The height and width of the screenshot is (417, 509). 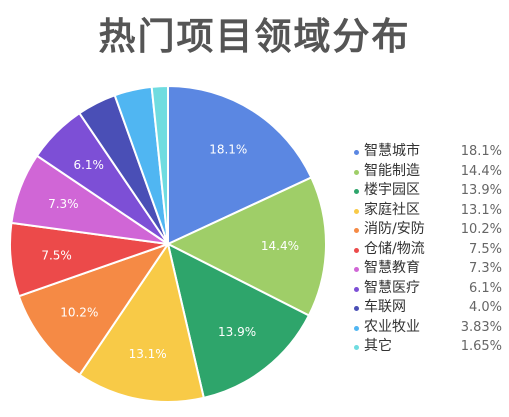 I want to click on legend-label: 农业牧业, so click(x=392, y=326).